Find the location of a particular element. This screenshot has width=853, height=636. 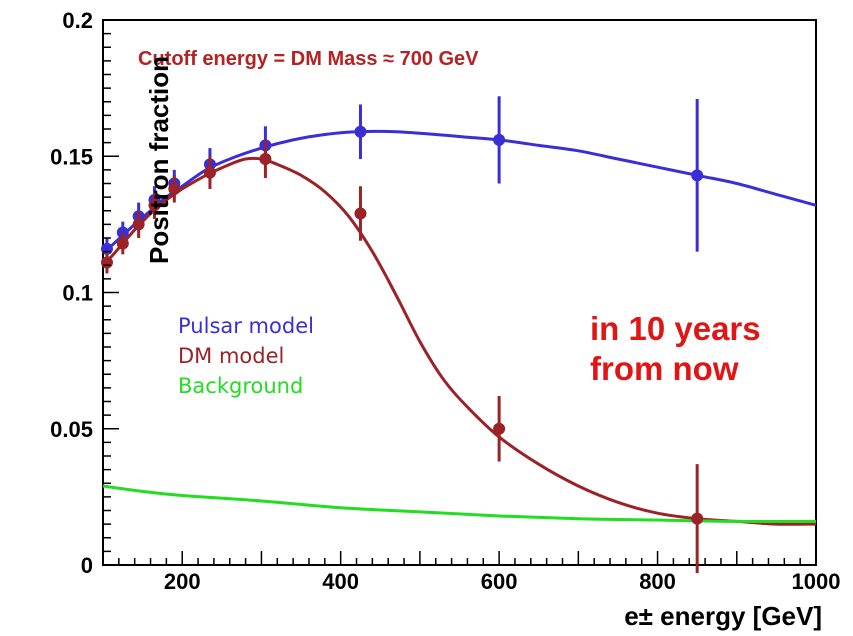

x-tick-label: 200 is located at coordinates (182, 581).